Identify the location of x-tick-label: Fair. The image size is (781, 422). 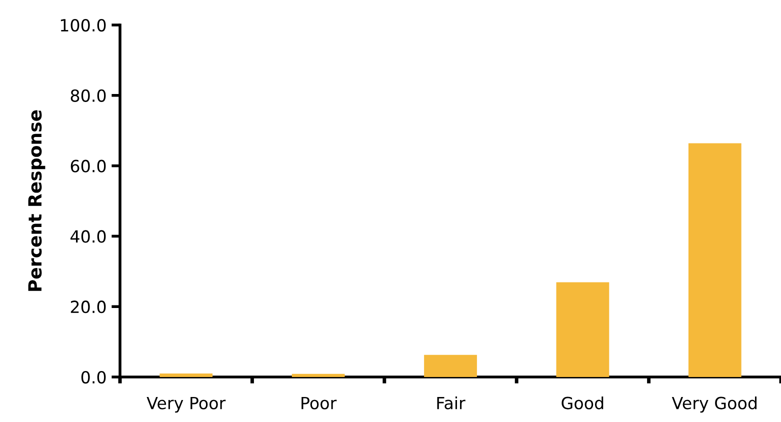
(451, 403).